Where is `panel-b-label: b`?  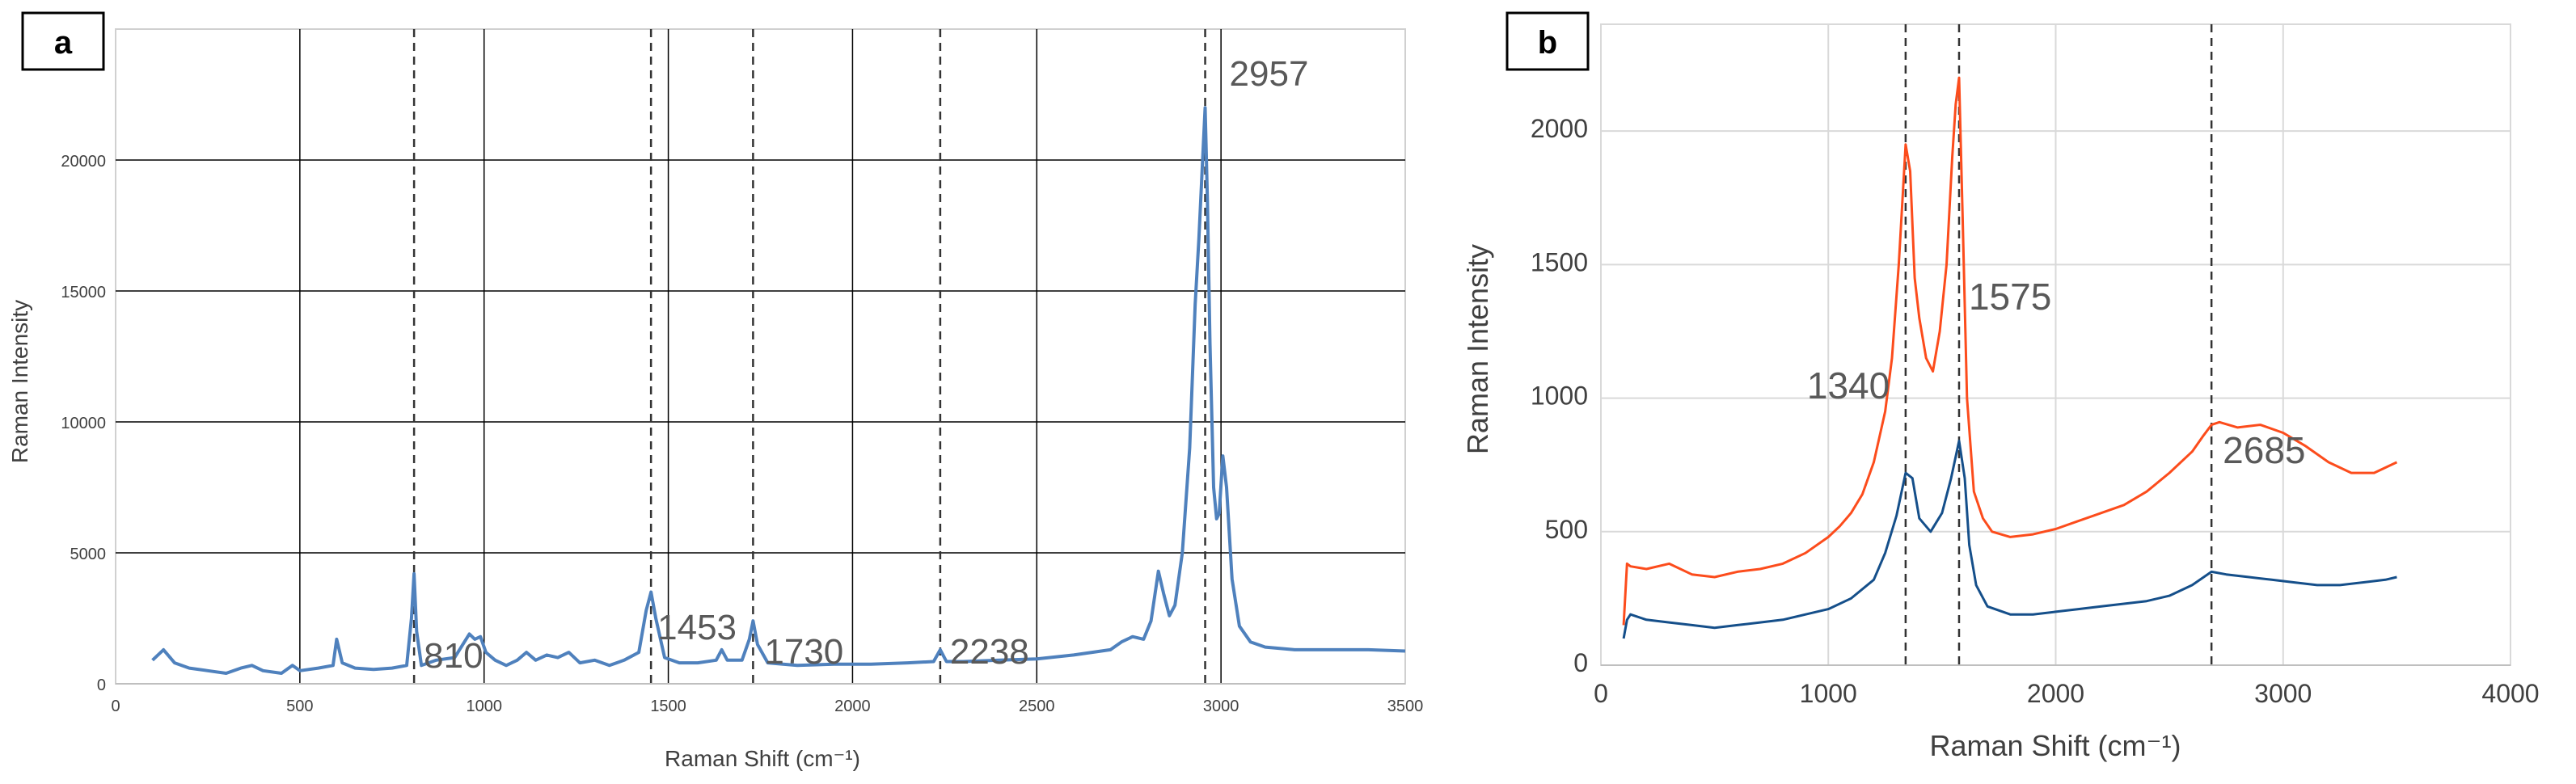 panel-b-label: b is located at coordinates (1547, 43).